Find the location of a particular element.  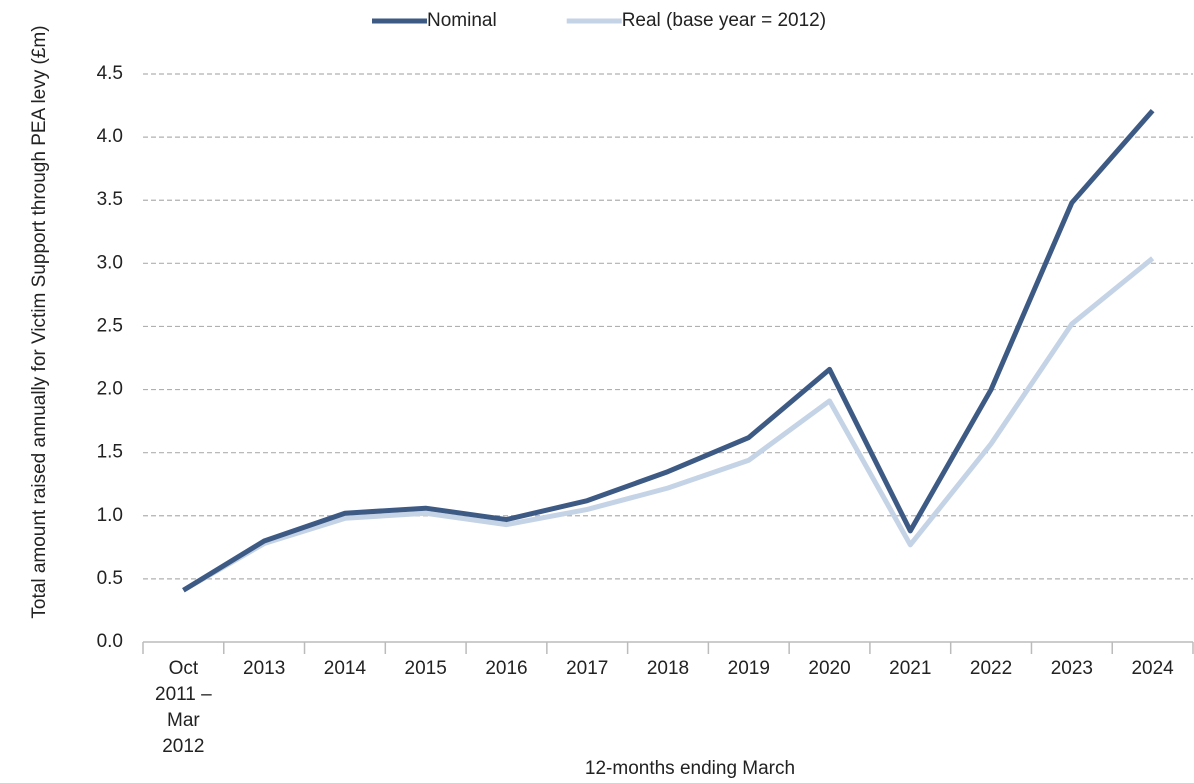

x-tick-label: 2013 is located at coordinates (264, 668).